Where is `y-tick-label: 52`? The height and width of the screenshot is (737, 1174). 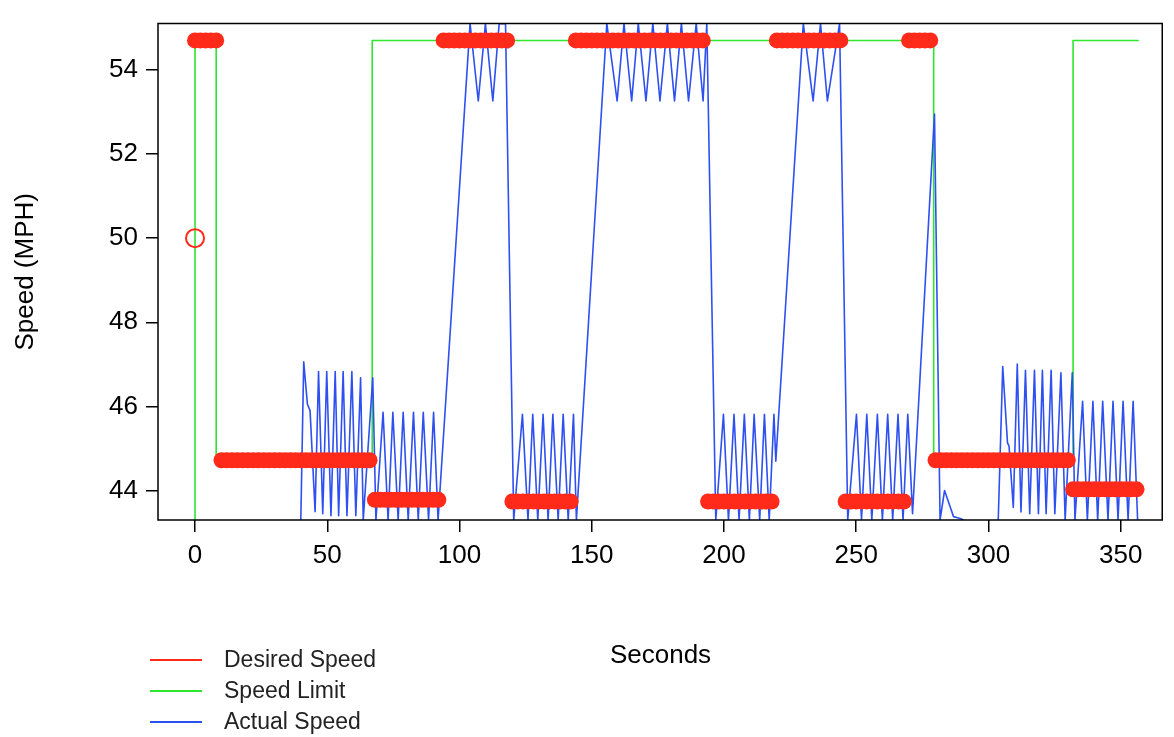 y-tick-label: 52 is located at coordinates (123, 152).